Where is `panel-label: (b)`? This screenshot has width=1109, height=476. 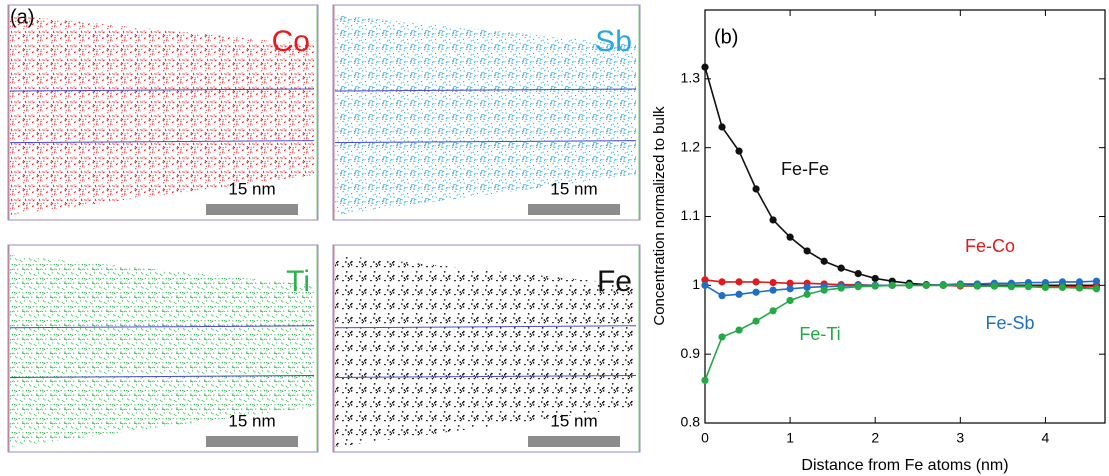 panel-label: (b) is located at coordinates (726, 37).